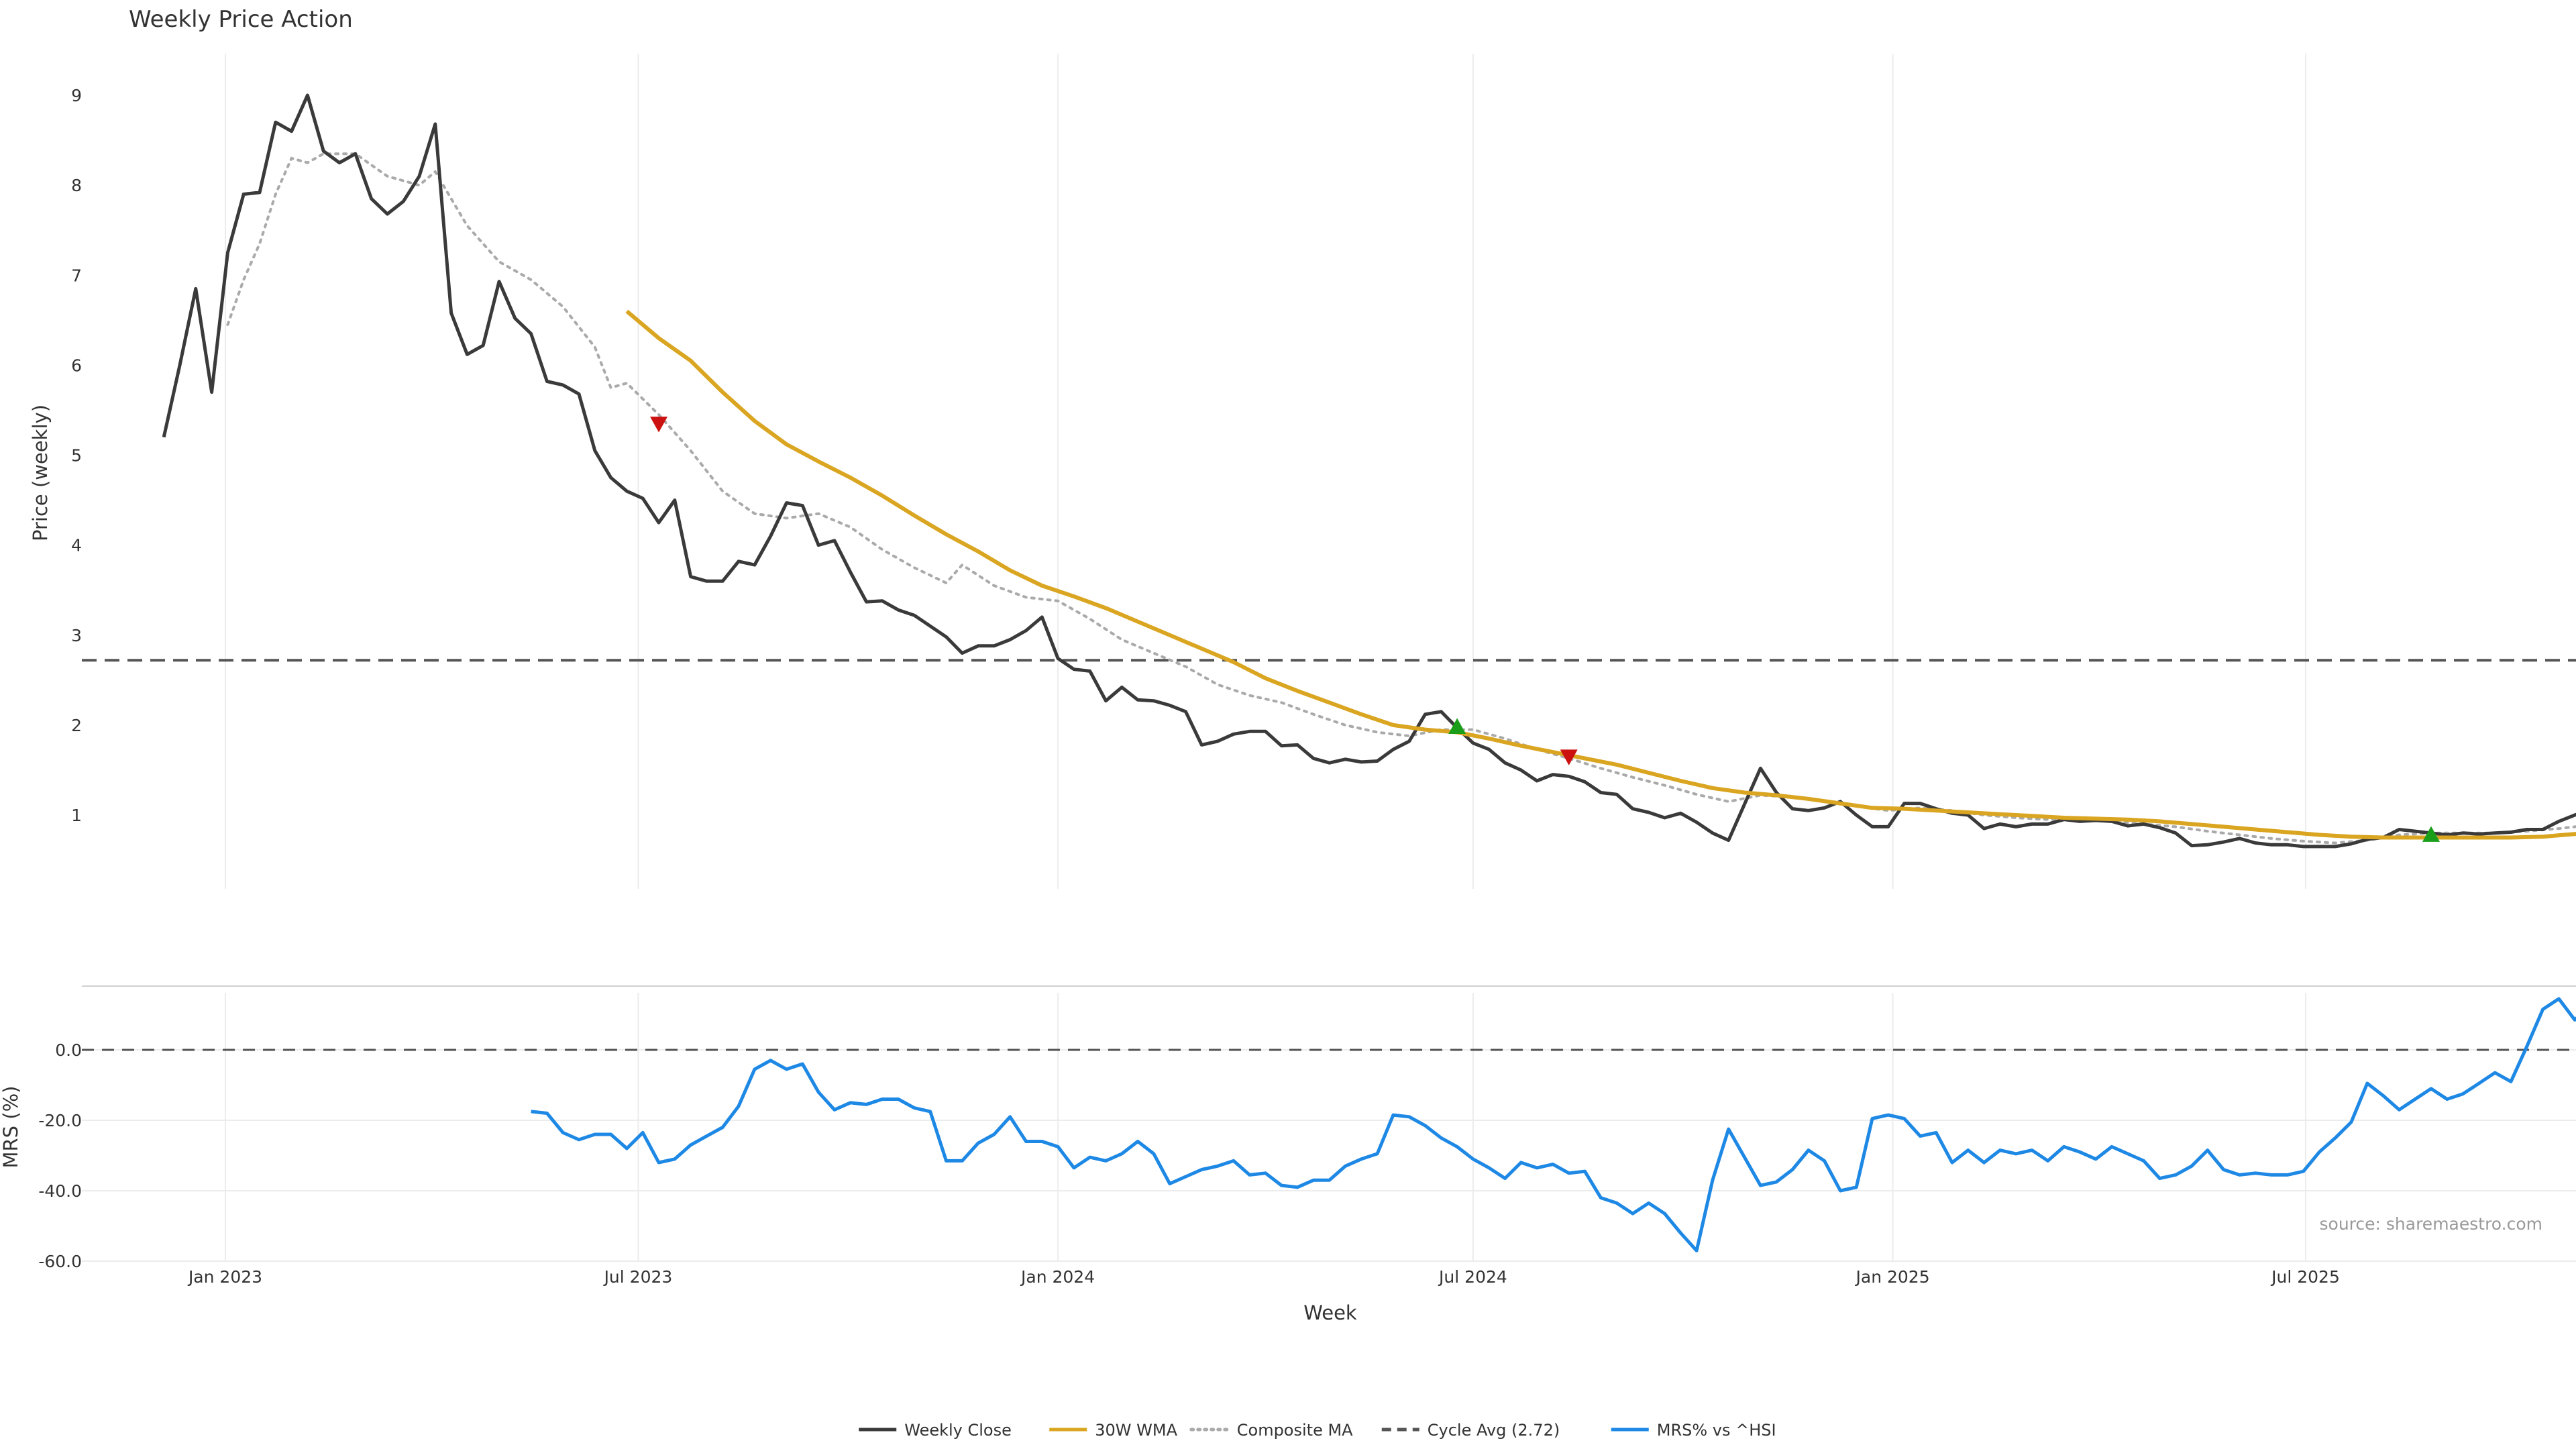 This screenshot has height=1449, width=2576. What do you see at coordinates (2305, 1277) in the screenshot?
I see `x-tick-label: Jul 2025` at bounding box center [2305, 1277].